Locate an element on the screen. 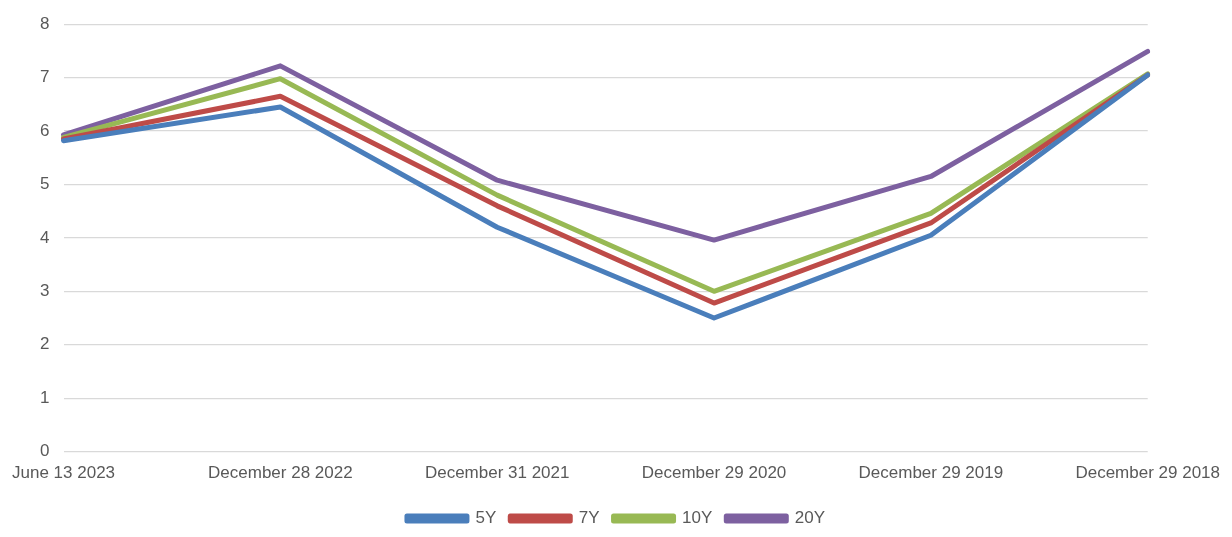 This screenshot has width=1232, height=537. y-tick-label: 7 is located at coordinates (45, 77).